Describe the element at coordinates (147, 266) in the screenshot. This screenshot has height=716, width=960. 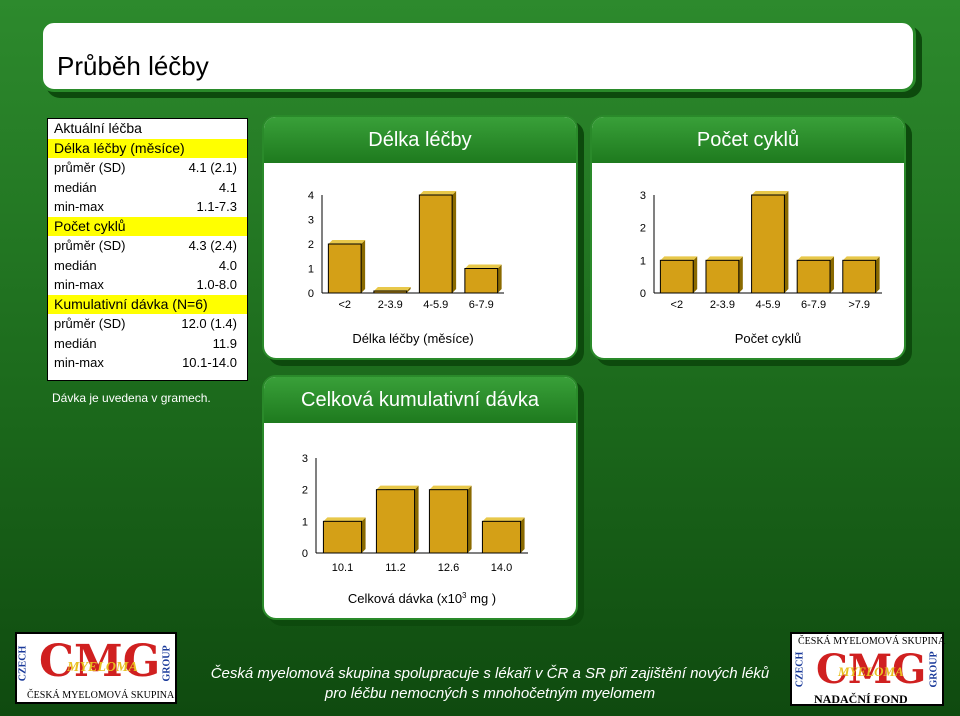
I see `table-row: medián 4.0` at that location.